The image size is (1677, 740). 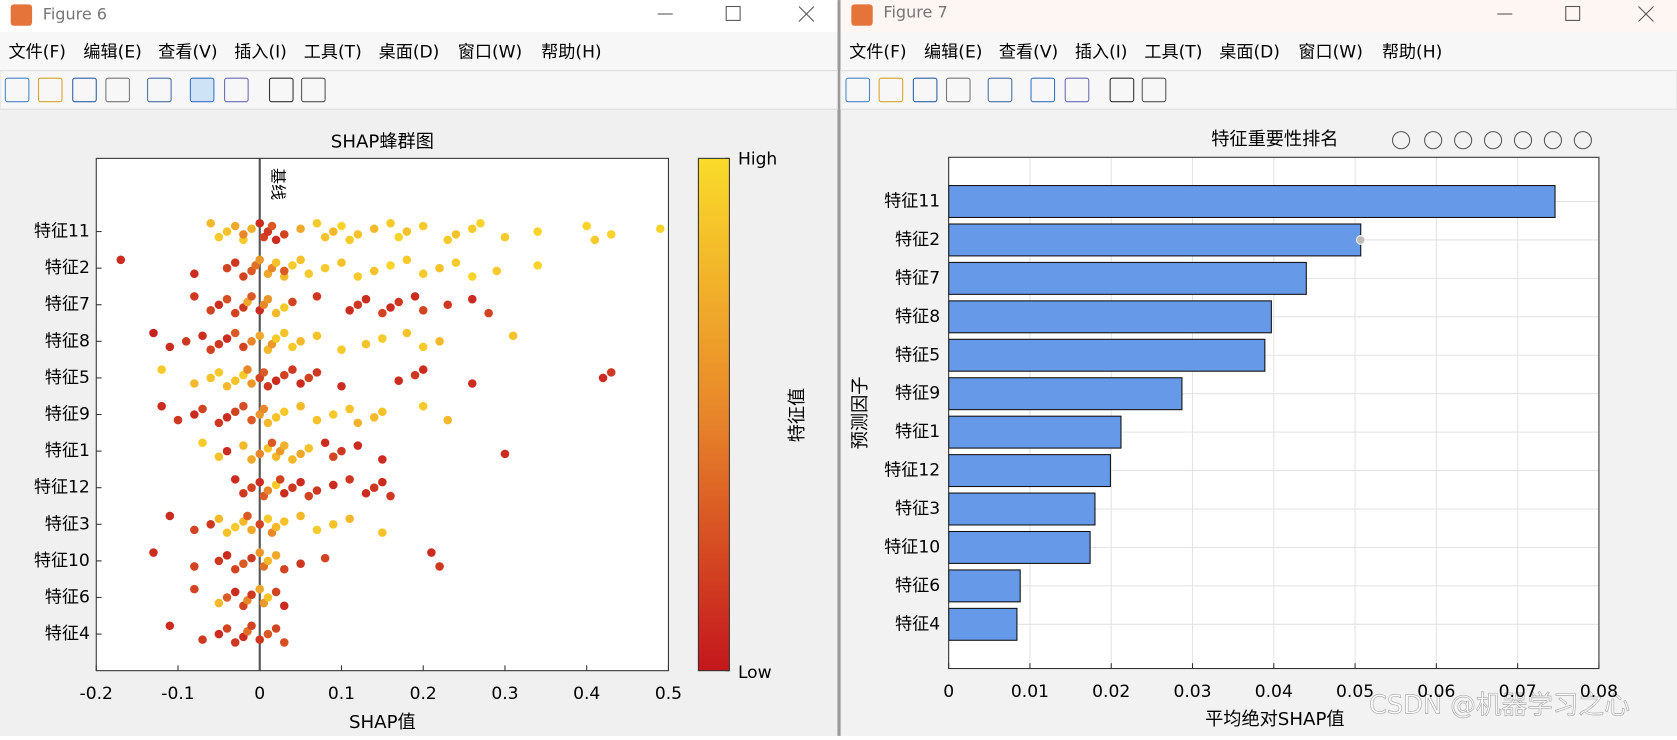 I want to click on title-bar, so click(x=419, y=16).